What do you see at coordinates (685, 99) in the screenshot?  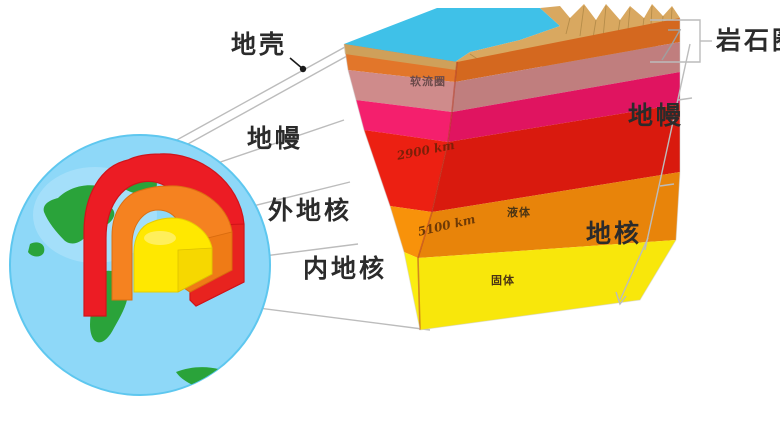 I see `tick-mantle-top` at bounding box center [685, 99].